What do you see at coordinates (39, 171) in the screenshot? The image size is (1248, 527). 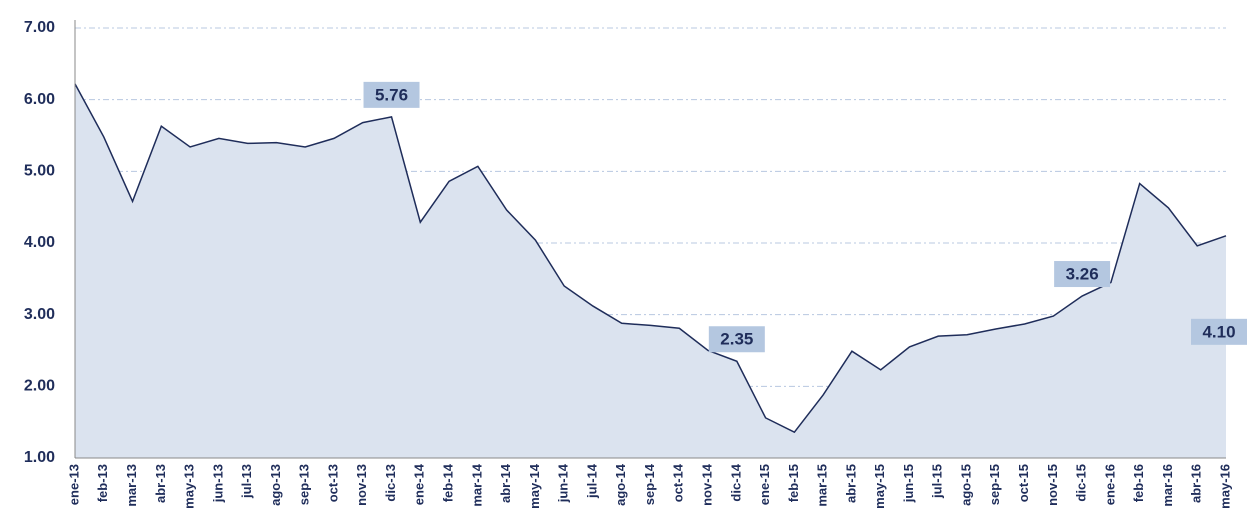 I see `y-tick-label: 5.00` at bounding box center [39, 171].